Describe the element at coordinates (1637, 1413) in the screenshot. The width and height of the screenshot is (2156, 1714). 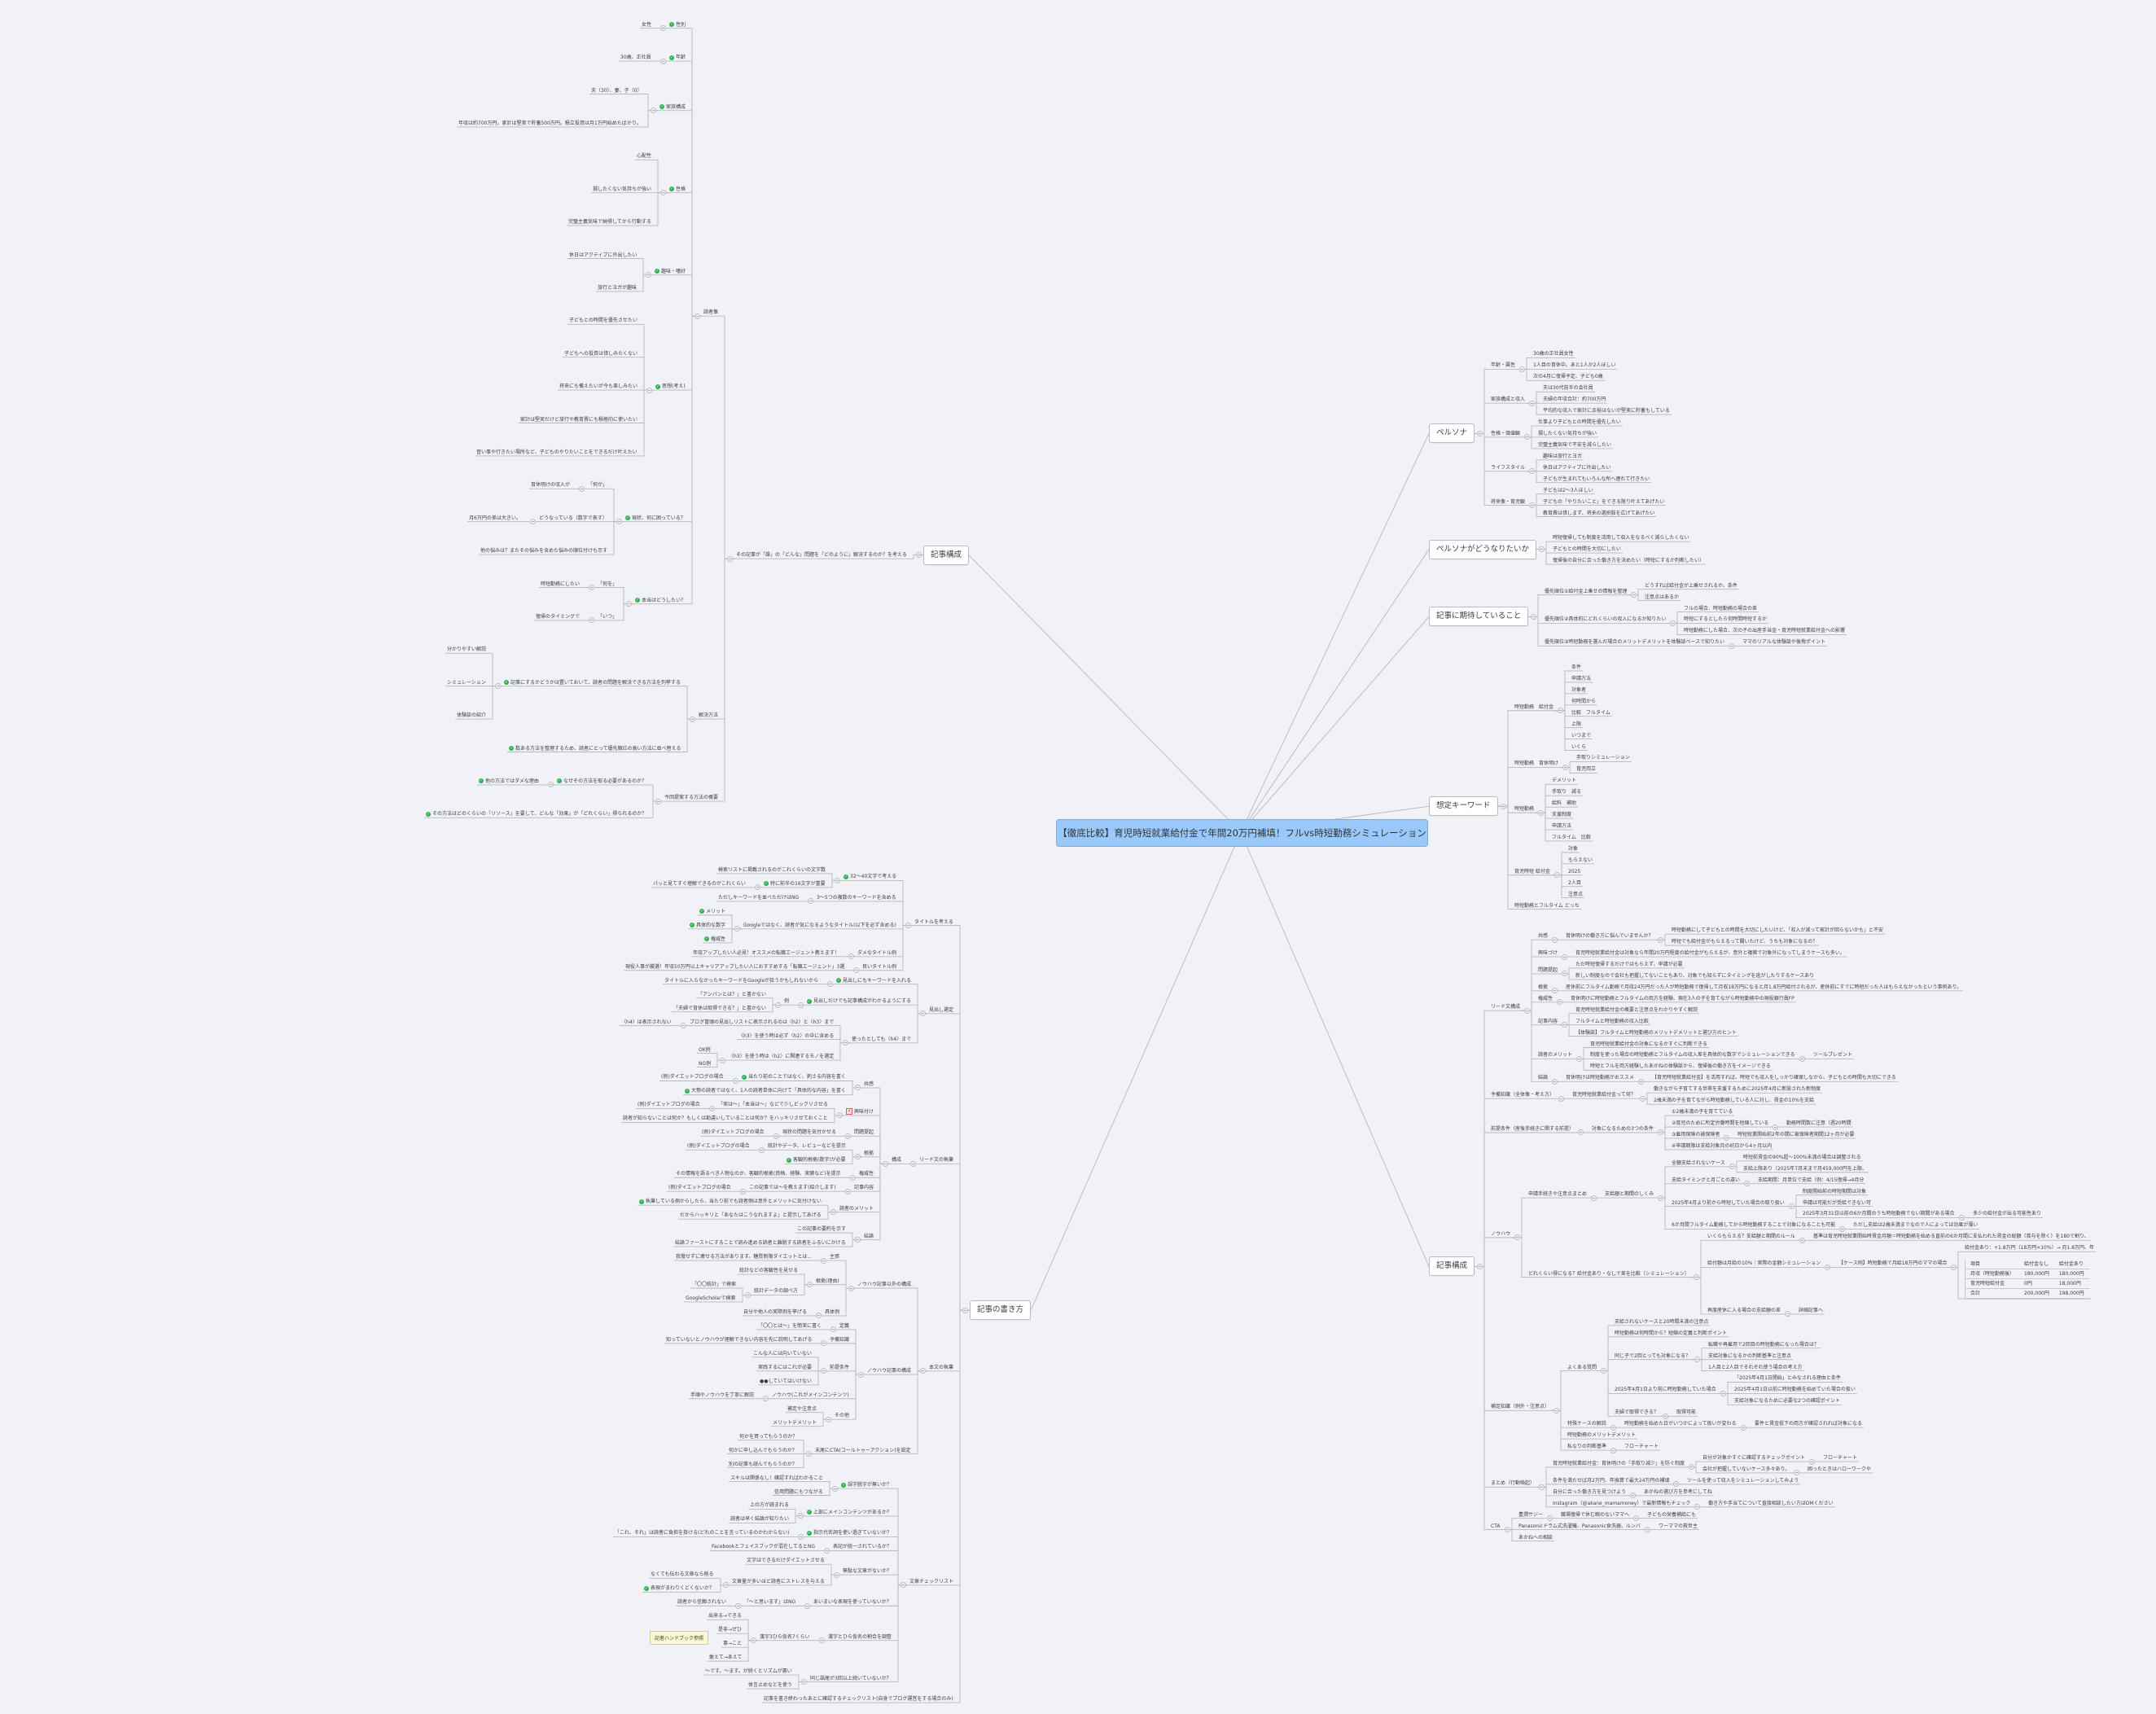
I see `subtopic: 夫婦で取得できる？` at that location.